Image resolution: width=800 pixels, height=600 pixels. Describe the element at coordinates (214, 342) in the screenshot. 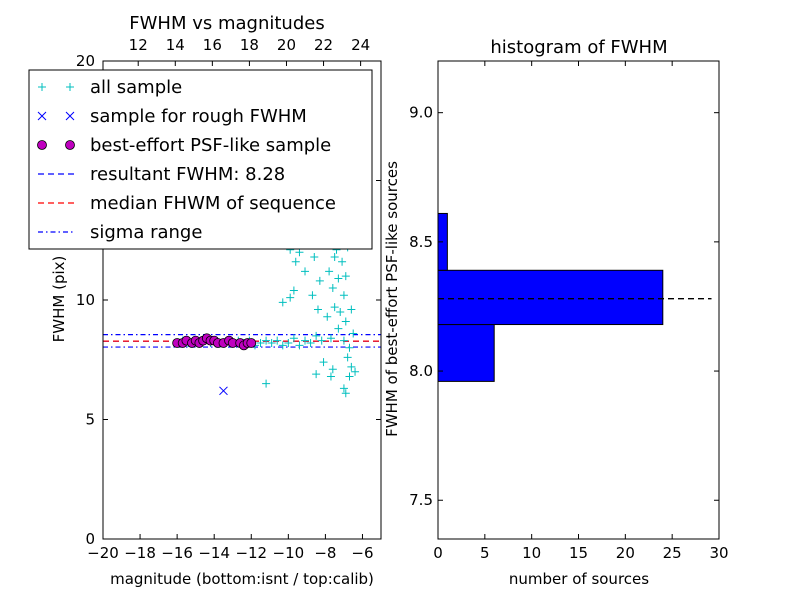

I see `series-circle` at that location.